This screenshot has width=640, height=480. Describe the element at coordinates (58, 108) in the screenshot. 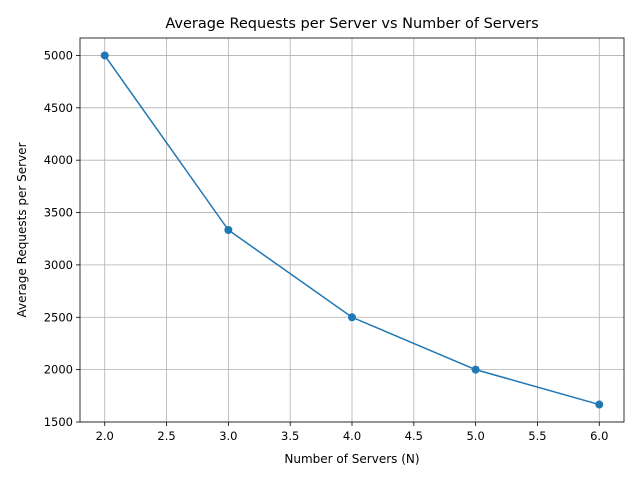

I see `y-tick-label: 4500` at that location.